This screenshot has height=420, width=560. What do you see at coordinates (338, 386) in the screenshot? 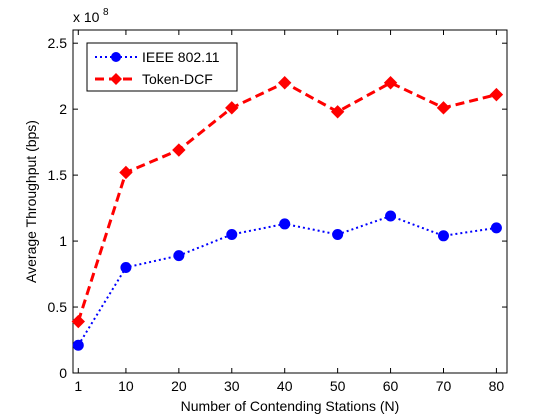
I see `x-tick-label: 50` at bounding box center [338, 386].